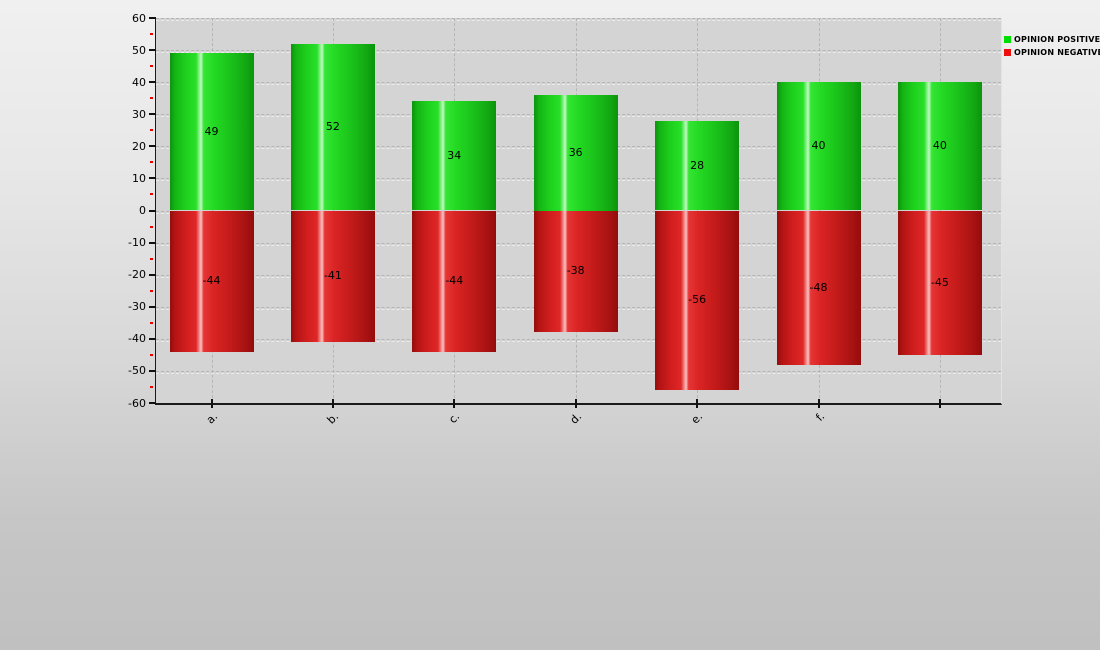  I want to click on y-axis-tick-label: 0, so click(142, 210).